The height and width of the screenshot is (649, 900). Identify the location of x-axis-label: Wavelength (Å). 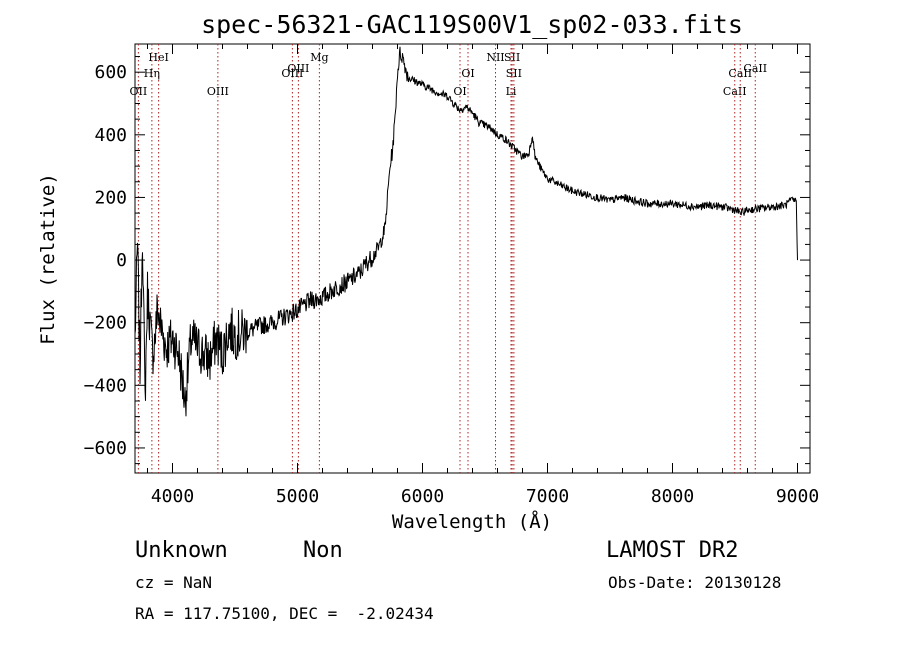
(472, 521).